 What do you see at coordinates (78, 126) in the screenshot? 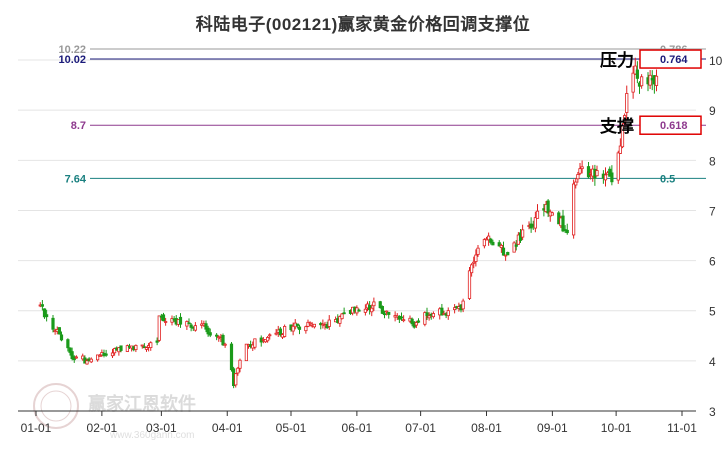
I see `level-price-label: 8.7` at bounding box center [78, 126].